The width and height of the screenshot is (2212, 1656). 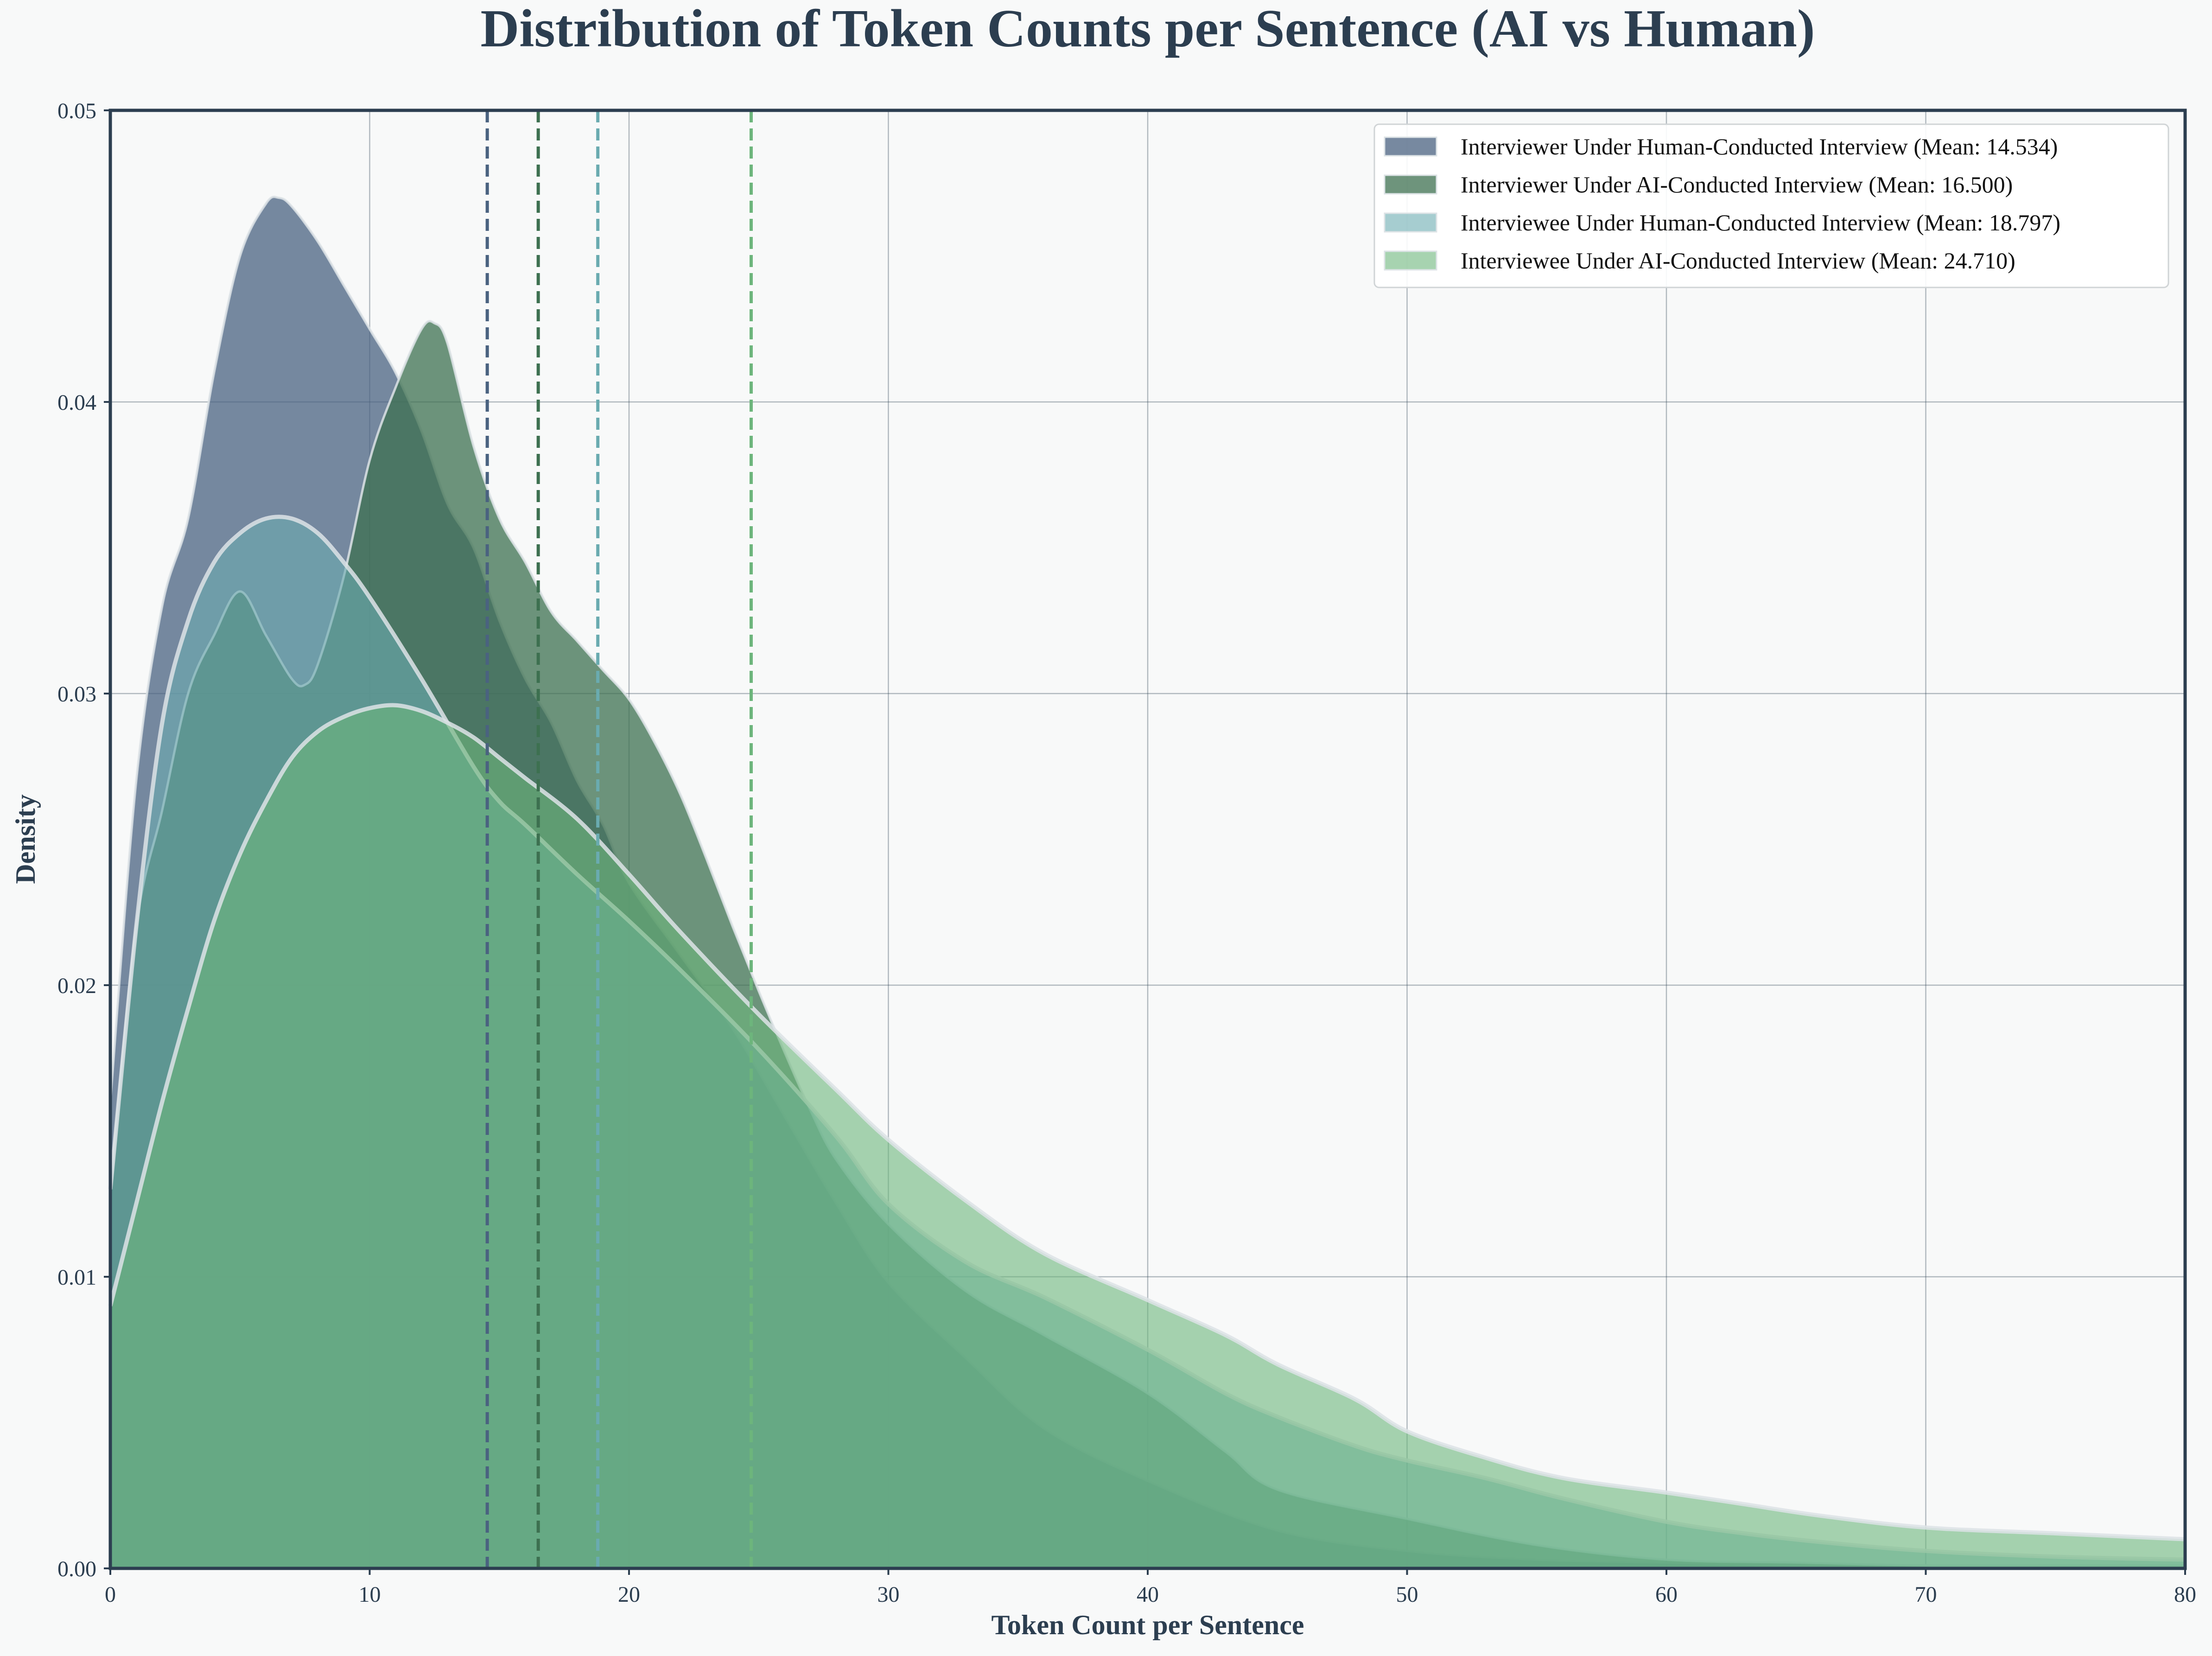 What do you see at coordinates (76, 1277) in the screenshot?
I see `y-tick-label: 0.01` at bounding box center [76, 1277].